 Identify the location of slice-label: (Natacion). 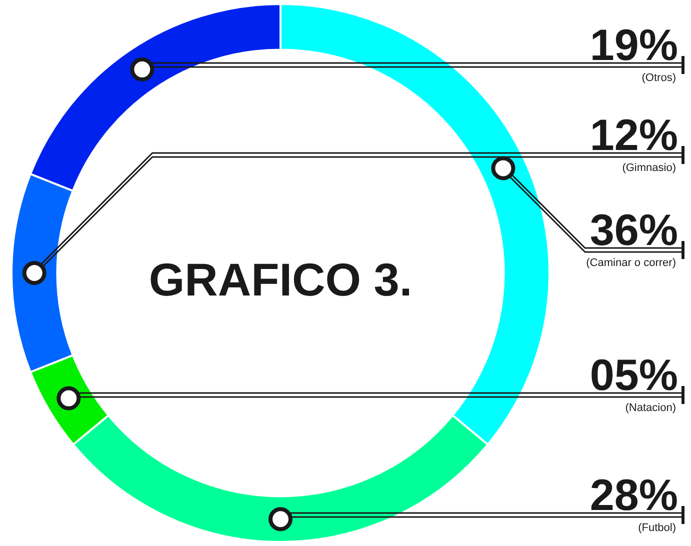
(650, 408).